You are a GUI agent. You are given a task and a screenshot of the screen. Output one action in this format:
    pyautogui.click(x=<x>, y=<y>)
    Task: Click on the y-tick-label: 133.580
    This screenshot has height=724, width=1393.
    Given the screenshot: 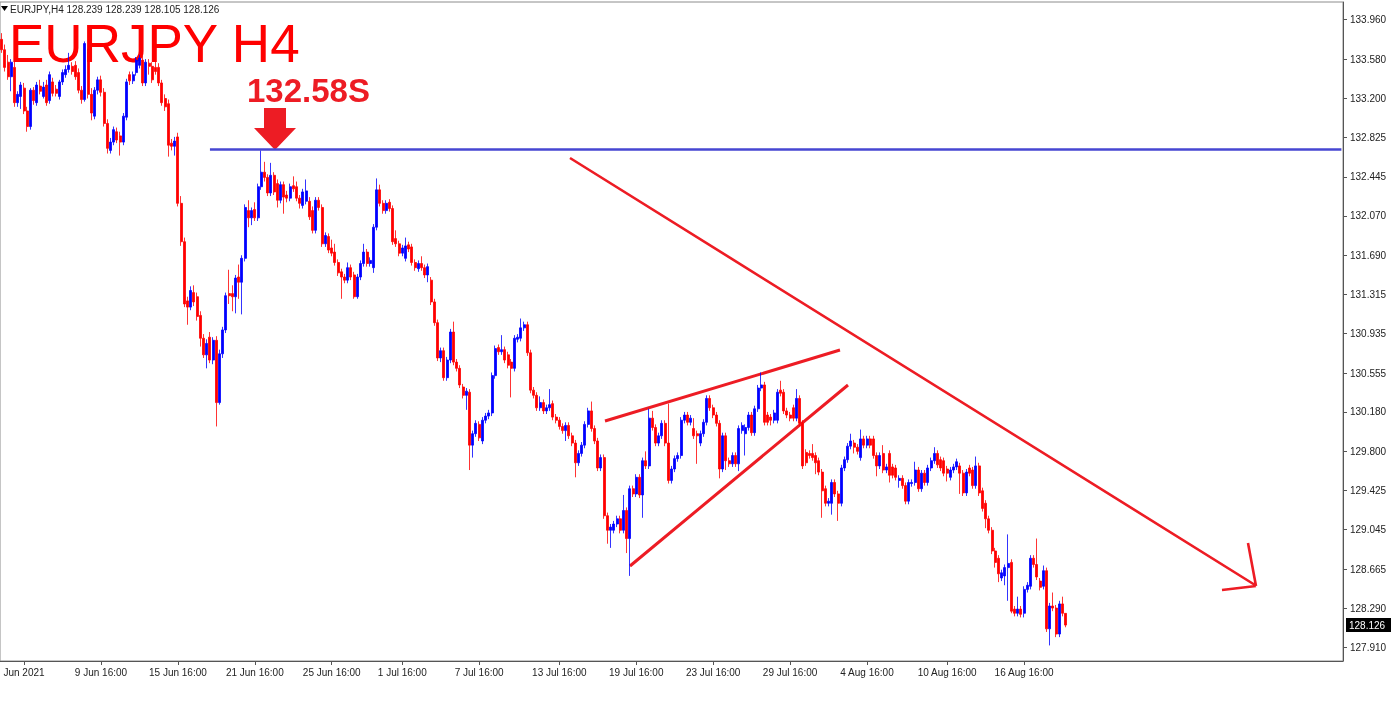 What is the action you would take?
    pyautogui.click(x=1368, y=59)
    